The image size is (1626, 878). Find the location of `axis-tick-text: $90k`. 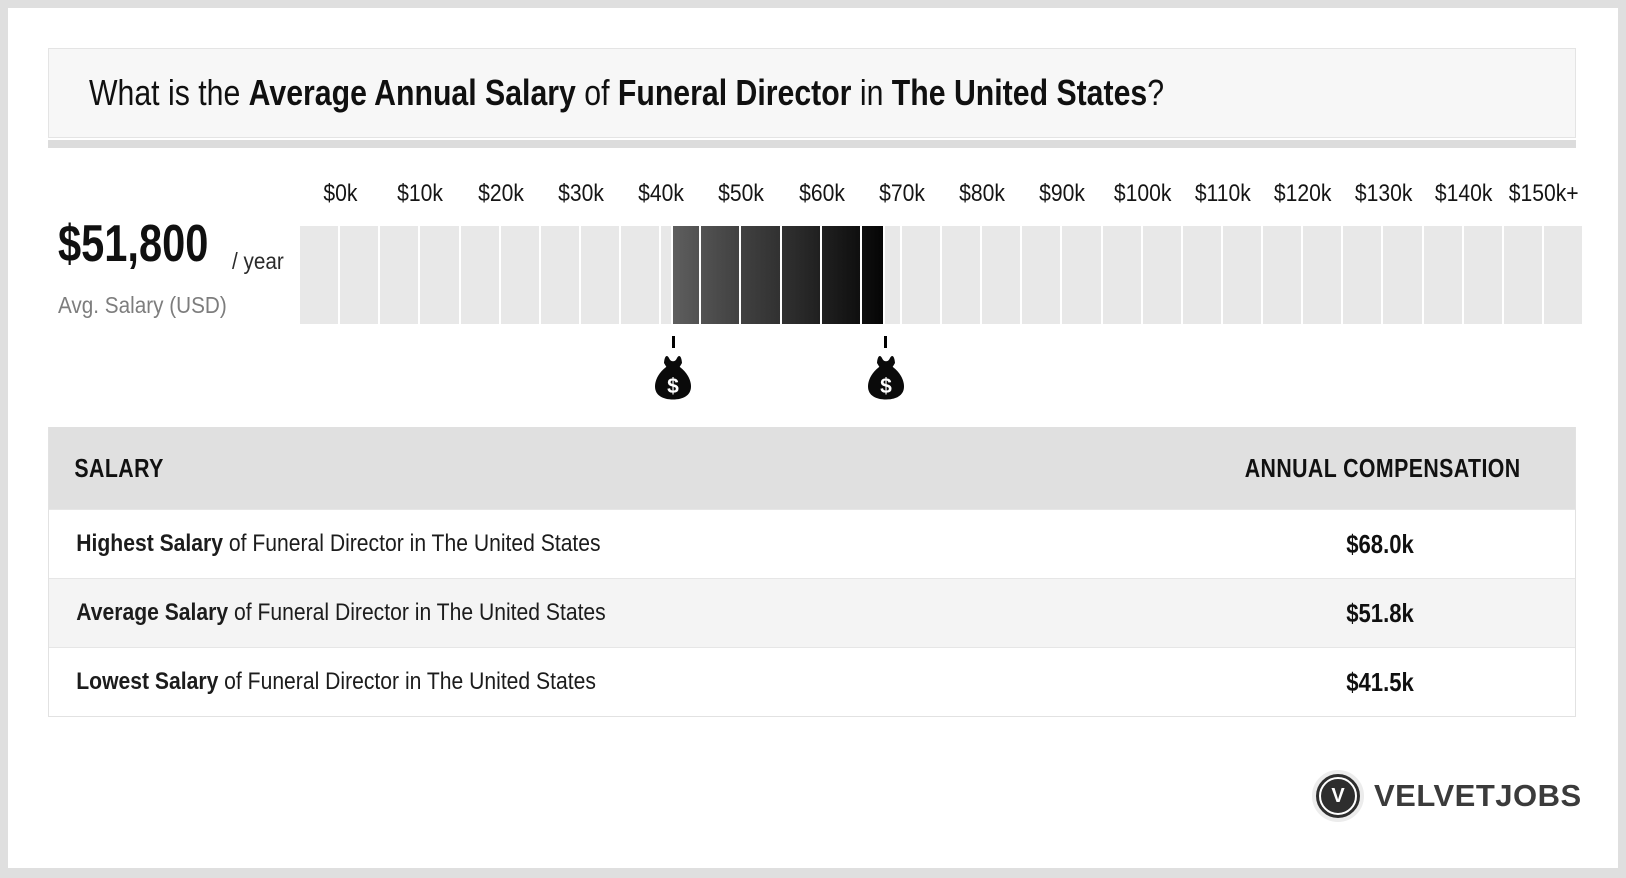

axis-tick-text: $90k is located at coordinates (1062, 193).